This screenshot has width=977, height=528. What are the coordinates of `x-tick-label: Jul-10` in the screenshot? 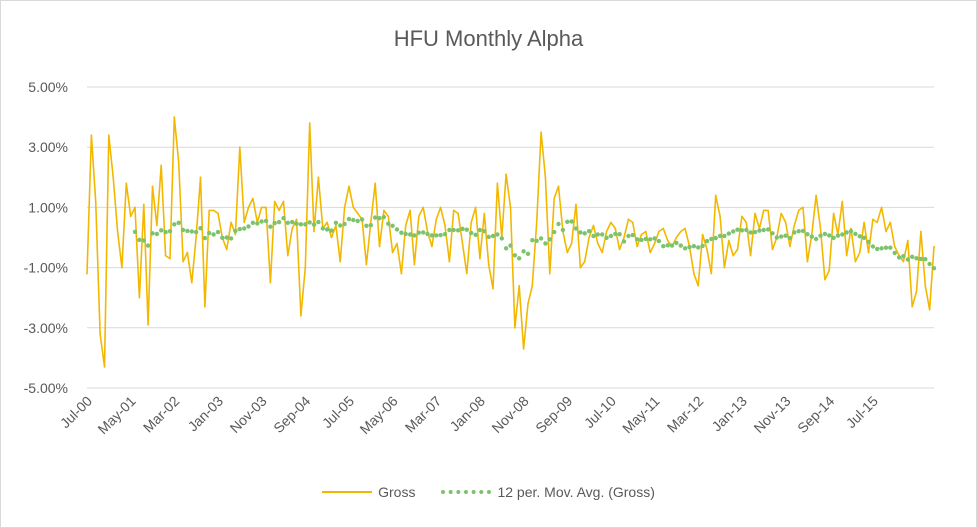 It's located at (600, 412).